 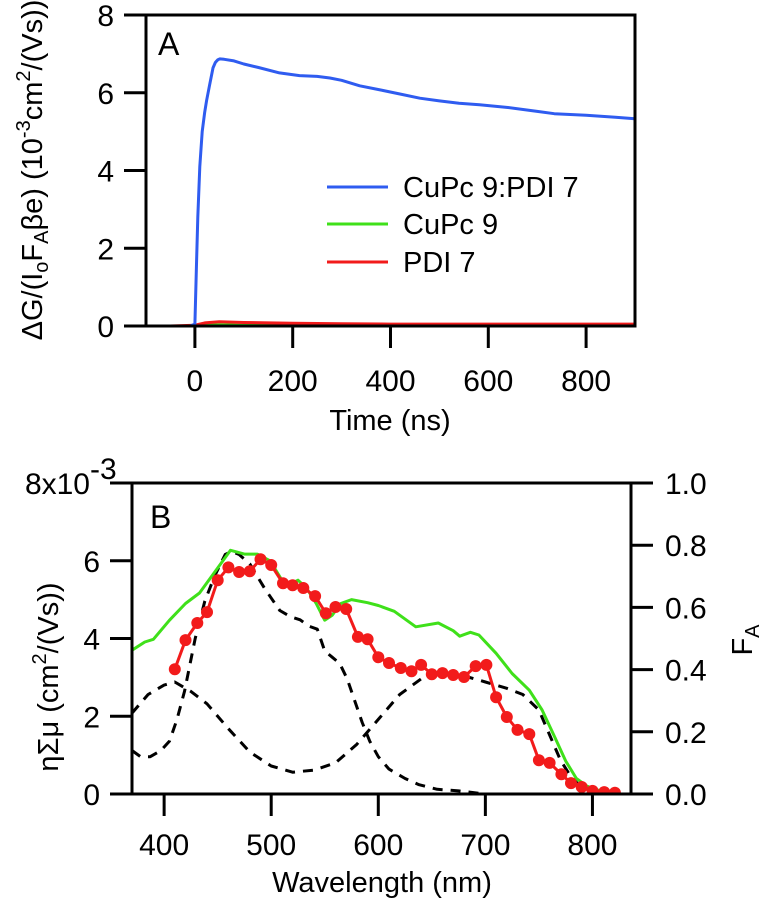 What do you see at coordinates (669, 640) in the screenshot?
I see `panel-b-y2-ticks: 0.0 0.2 0.4 0.6 0.8 1.0` at bounding box center [669, 640].